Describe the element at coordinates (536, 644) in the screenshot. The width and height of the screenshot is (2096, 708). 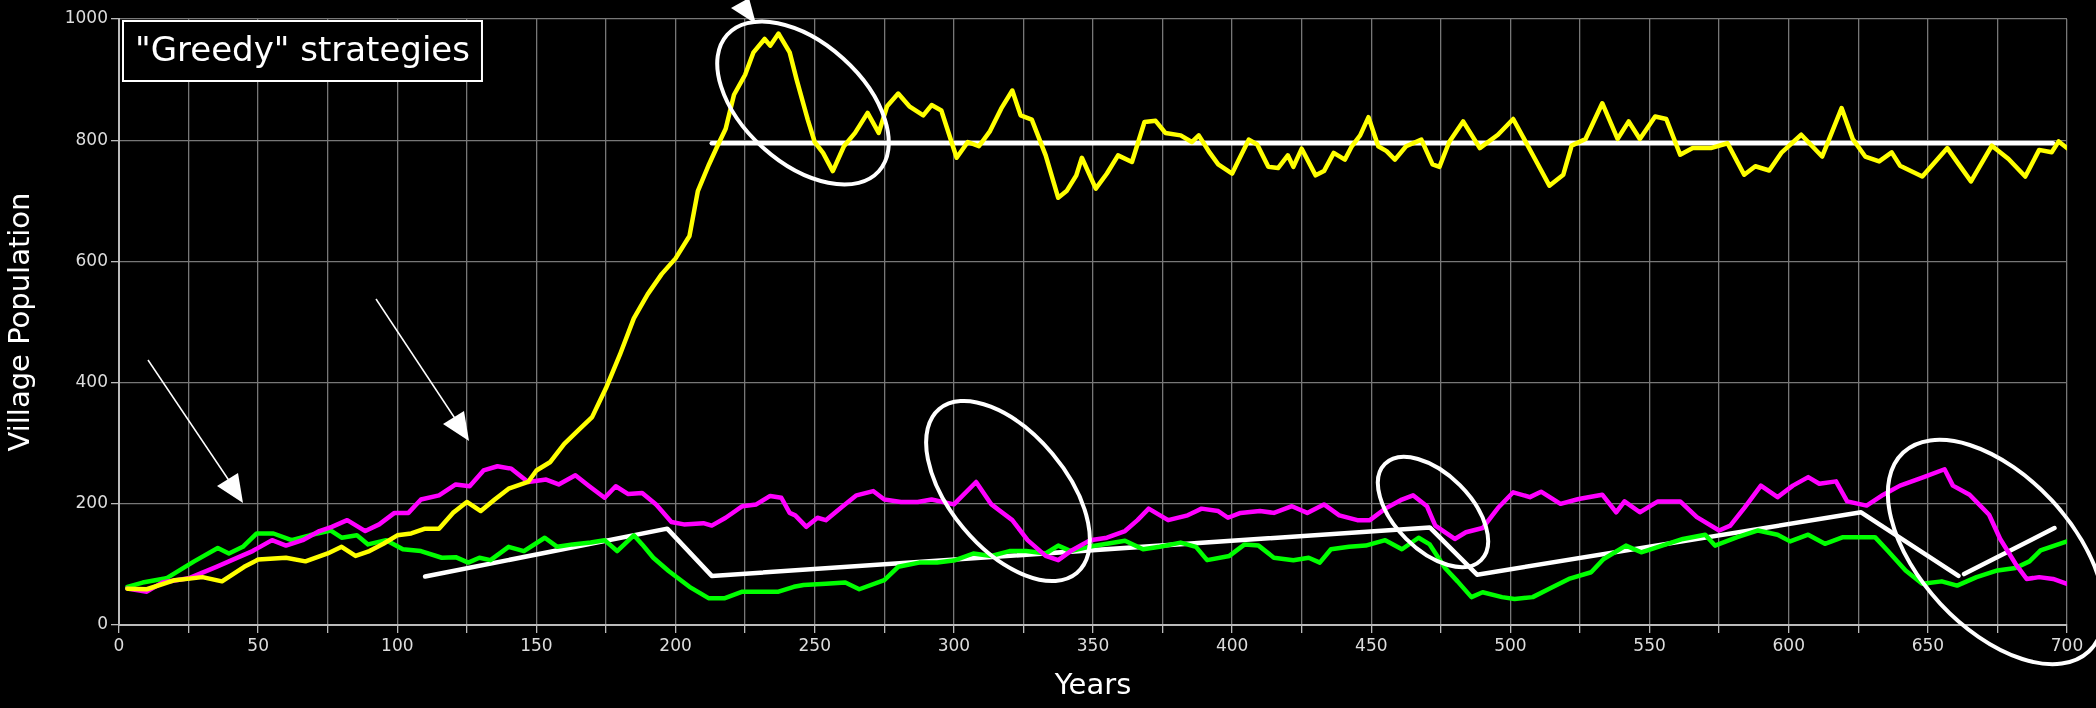
I see `x-tick-label: 150` at that location.